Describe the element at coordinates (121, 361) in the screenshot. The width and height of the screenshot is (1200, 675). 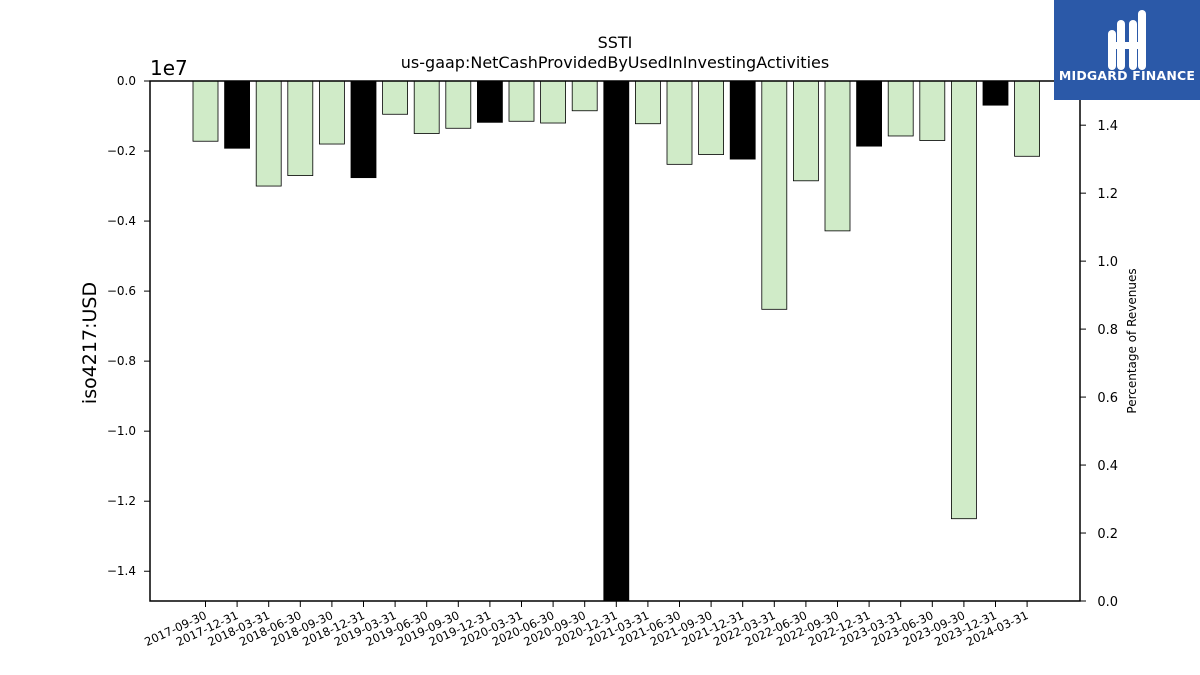
I see `y-tick-label: −0.8` at that location.